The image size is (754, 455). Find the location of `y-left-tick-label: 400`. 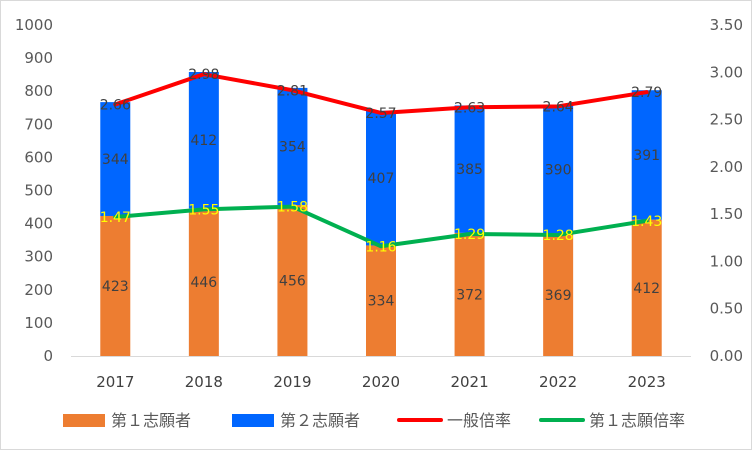

y-left-tick-label: 400 is located at coordinates (38, 224).